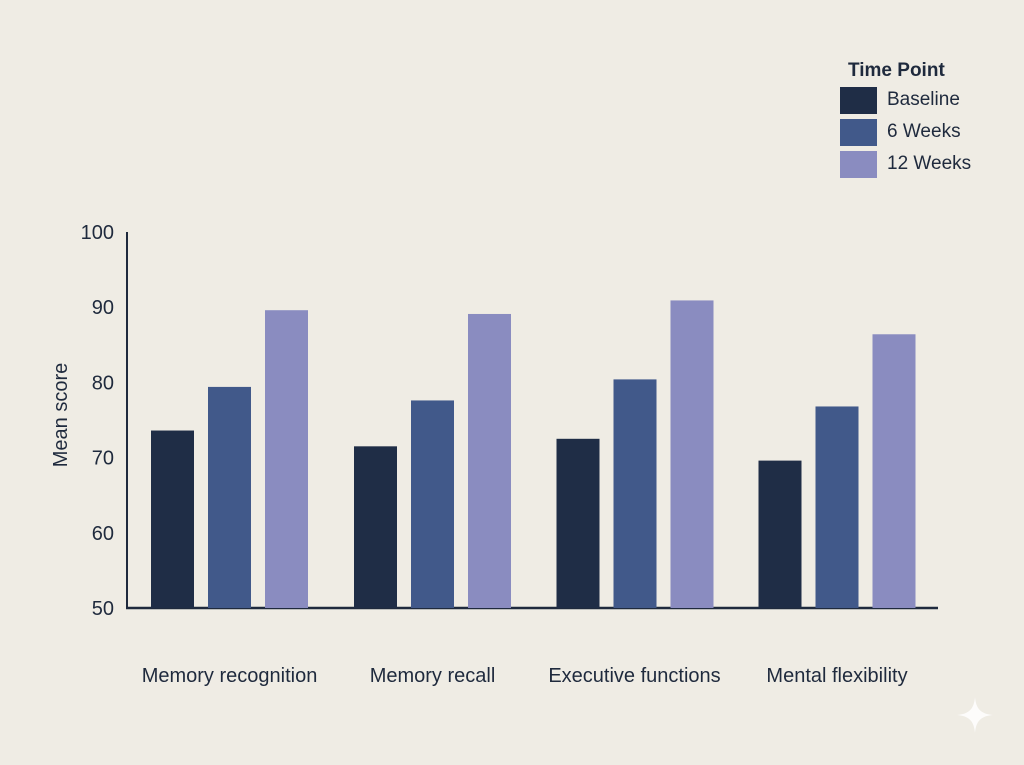 The width and height of the screenshot is (1024, 765). Describe the element at coordinates (433, 676) in the screenshot. I see `x-tick-label: Memory recall` at that location.